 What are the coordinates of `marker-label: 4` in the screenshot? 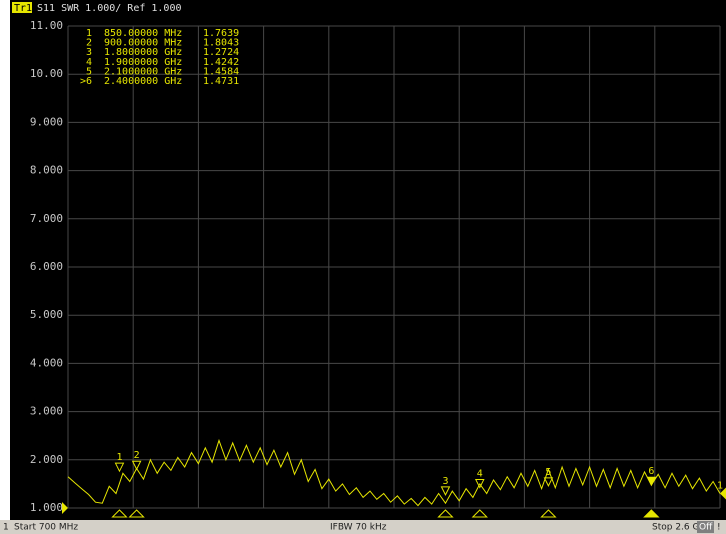 It's located at (480, 474).